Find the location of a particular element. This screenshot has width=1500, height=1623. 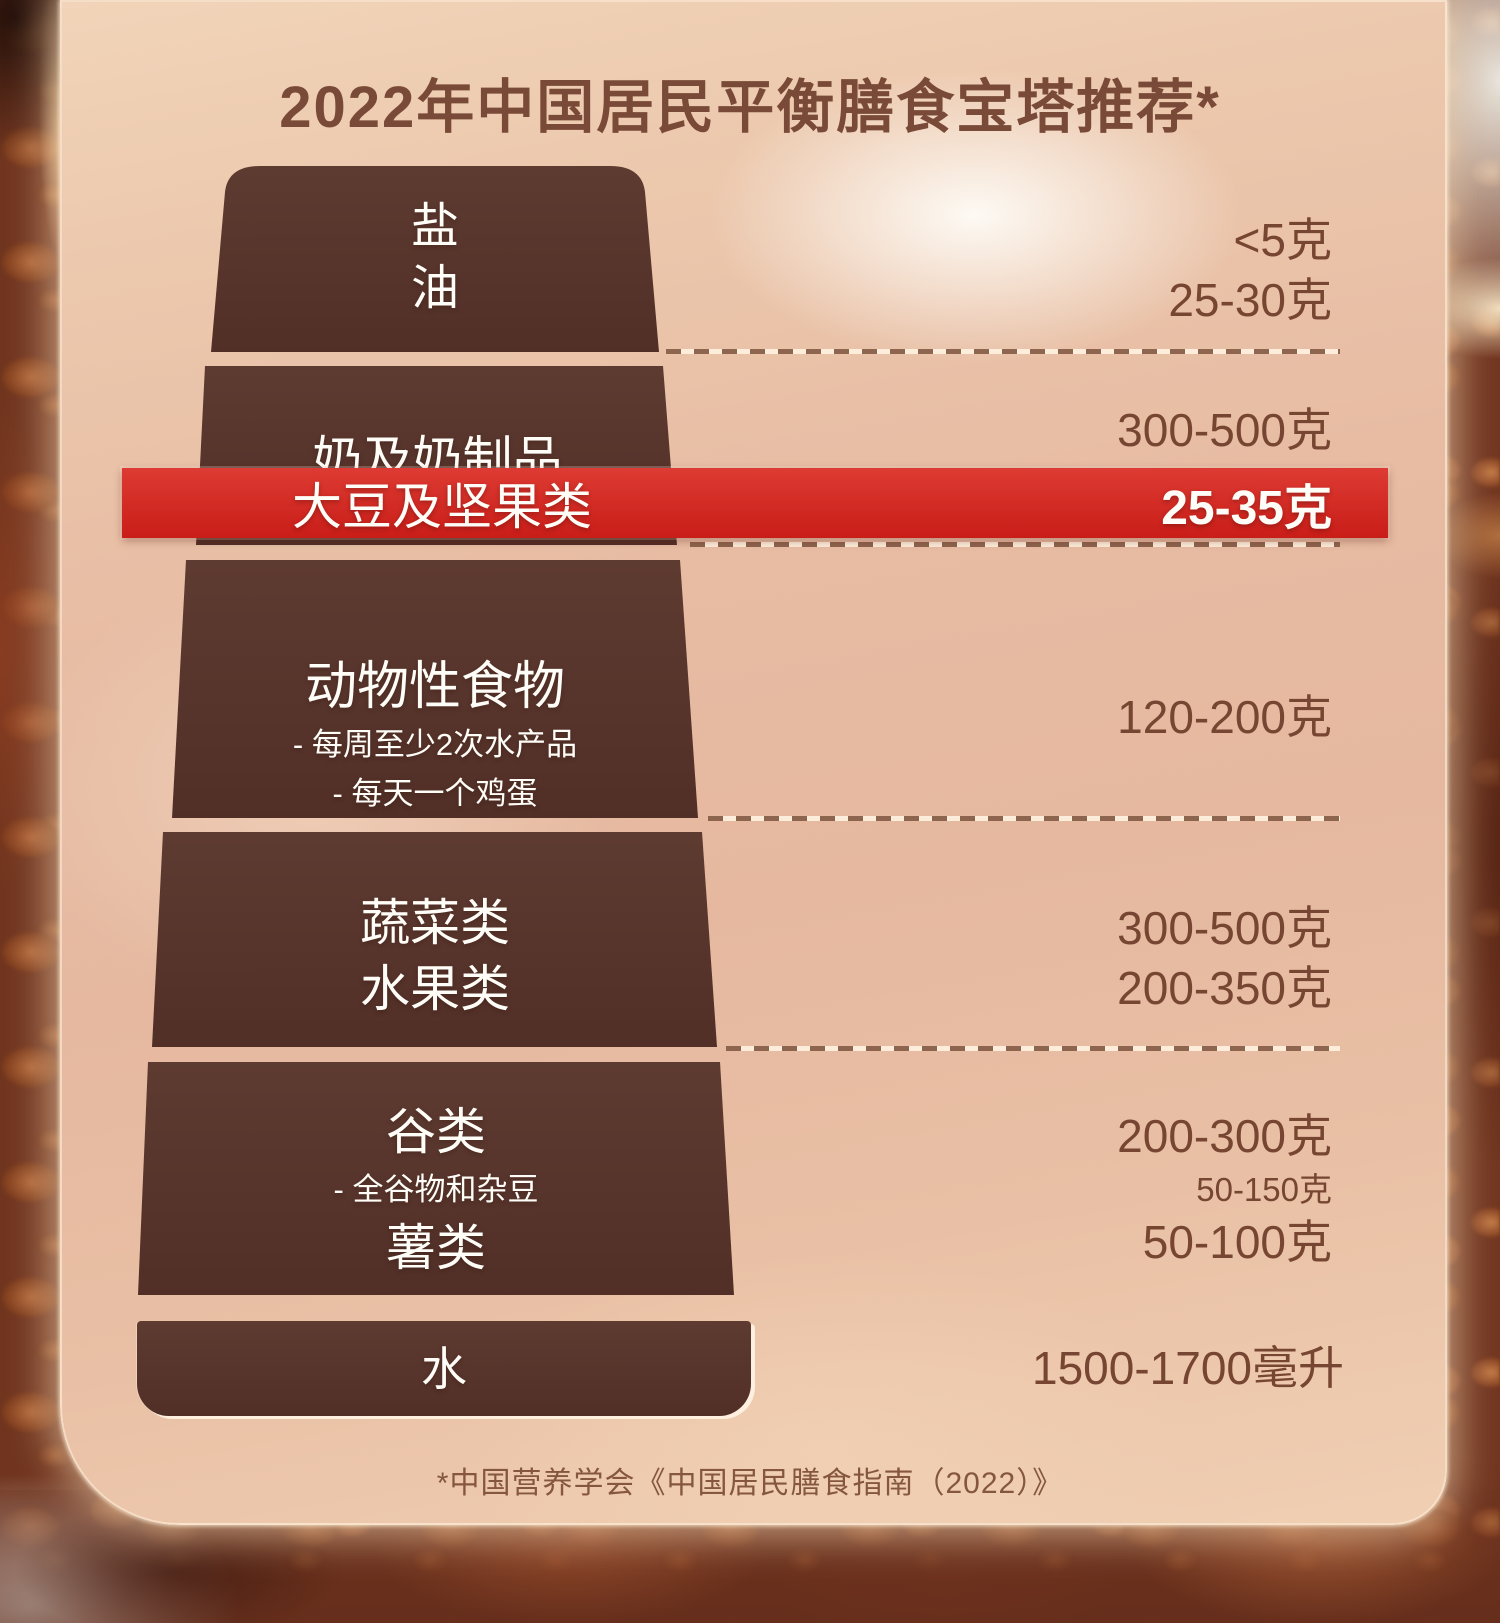

note-egg: - 每天一个鸡蛋 is located at coordinates (435, 793).